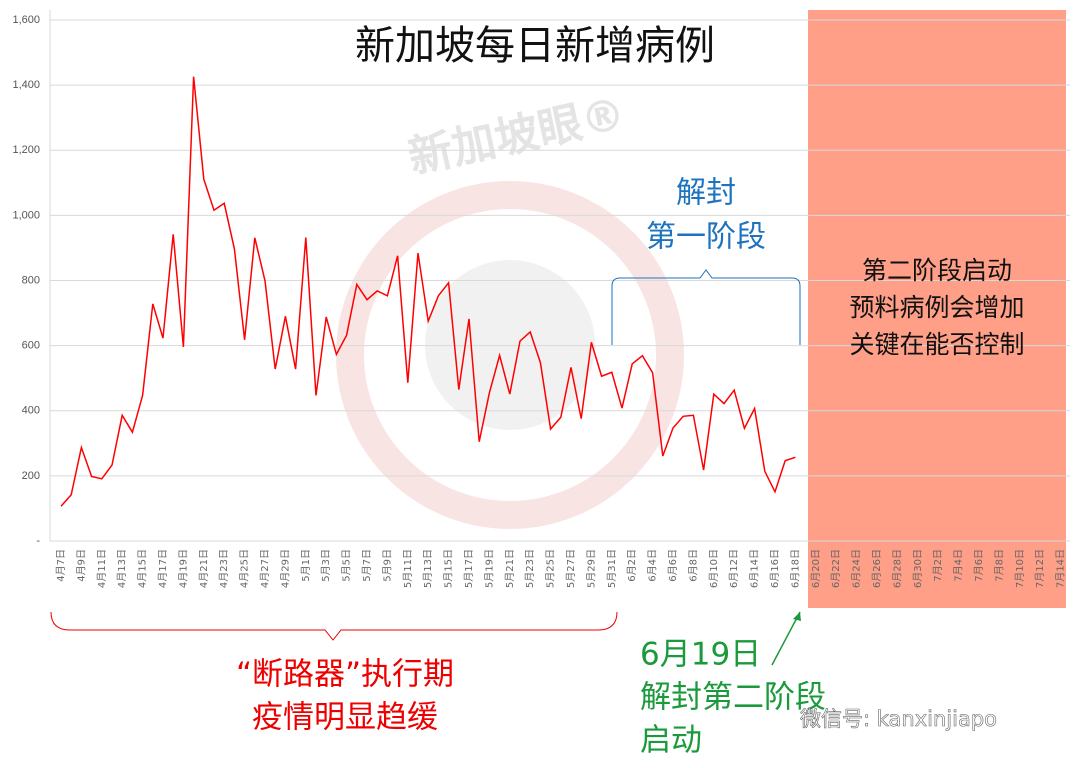 The width and height of the screenshot is (1080, 768). Describe the element at coordinates (706, 237) in the screenshot. I see `annotation: 第一阶段` at that location.